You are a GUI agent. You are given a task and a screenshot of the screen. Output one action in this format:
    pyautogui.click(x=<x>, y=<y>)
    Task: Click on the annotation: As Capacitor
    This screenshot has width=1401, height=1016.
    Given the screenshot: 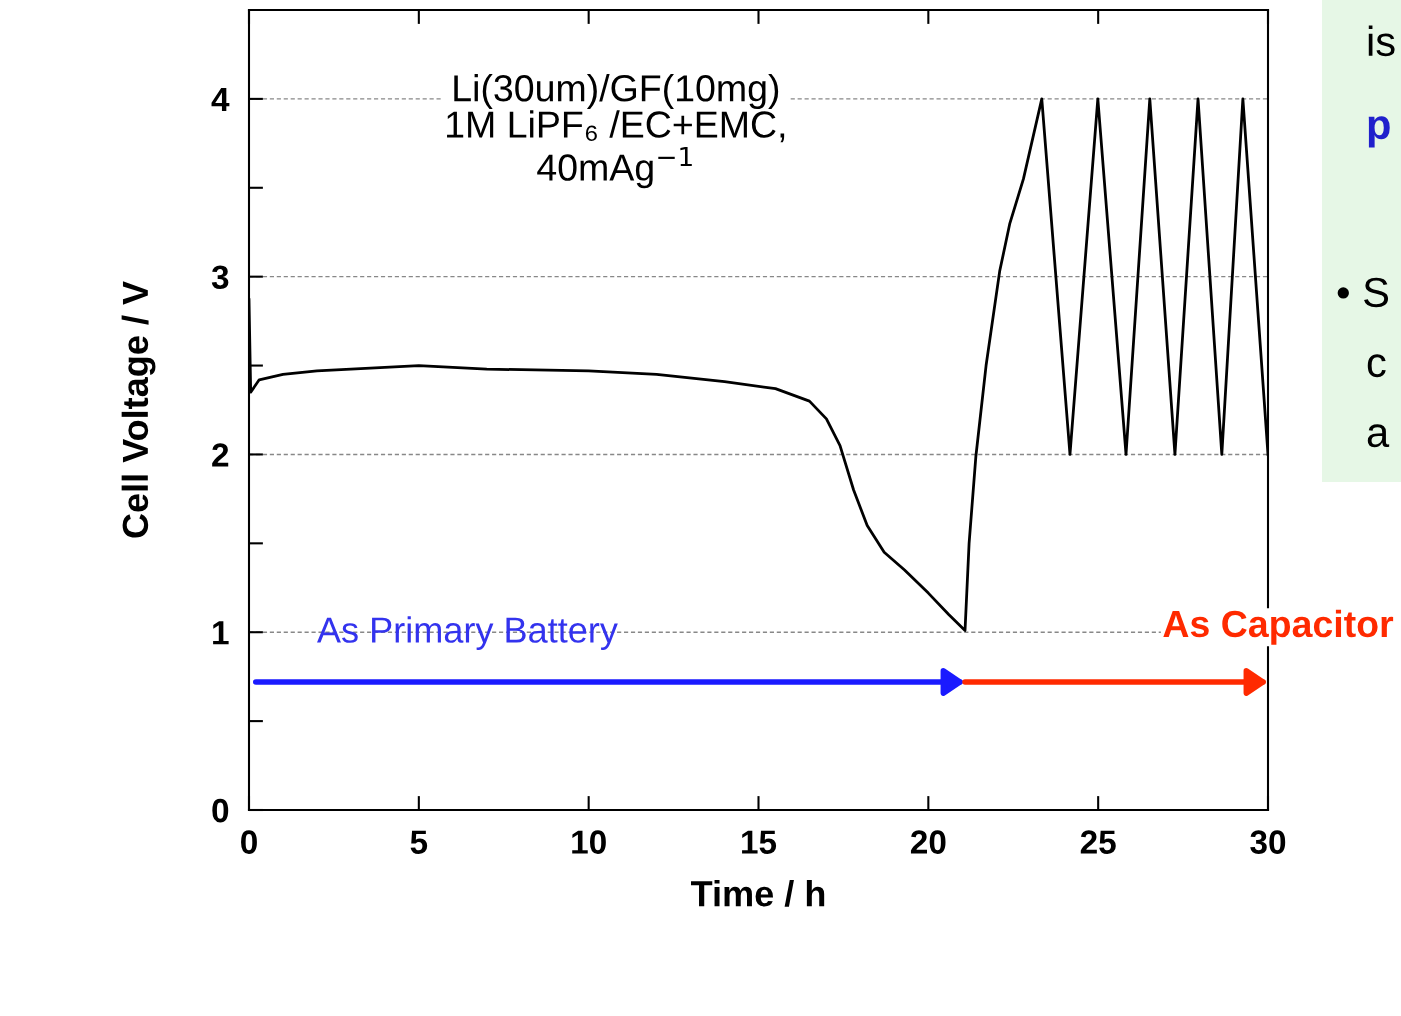 What is the action you would take?
    pyautogui.click(x=1278, y=627)
    